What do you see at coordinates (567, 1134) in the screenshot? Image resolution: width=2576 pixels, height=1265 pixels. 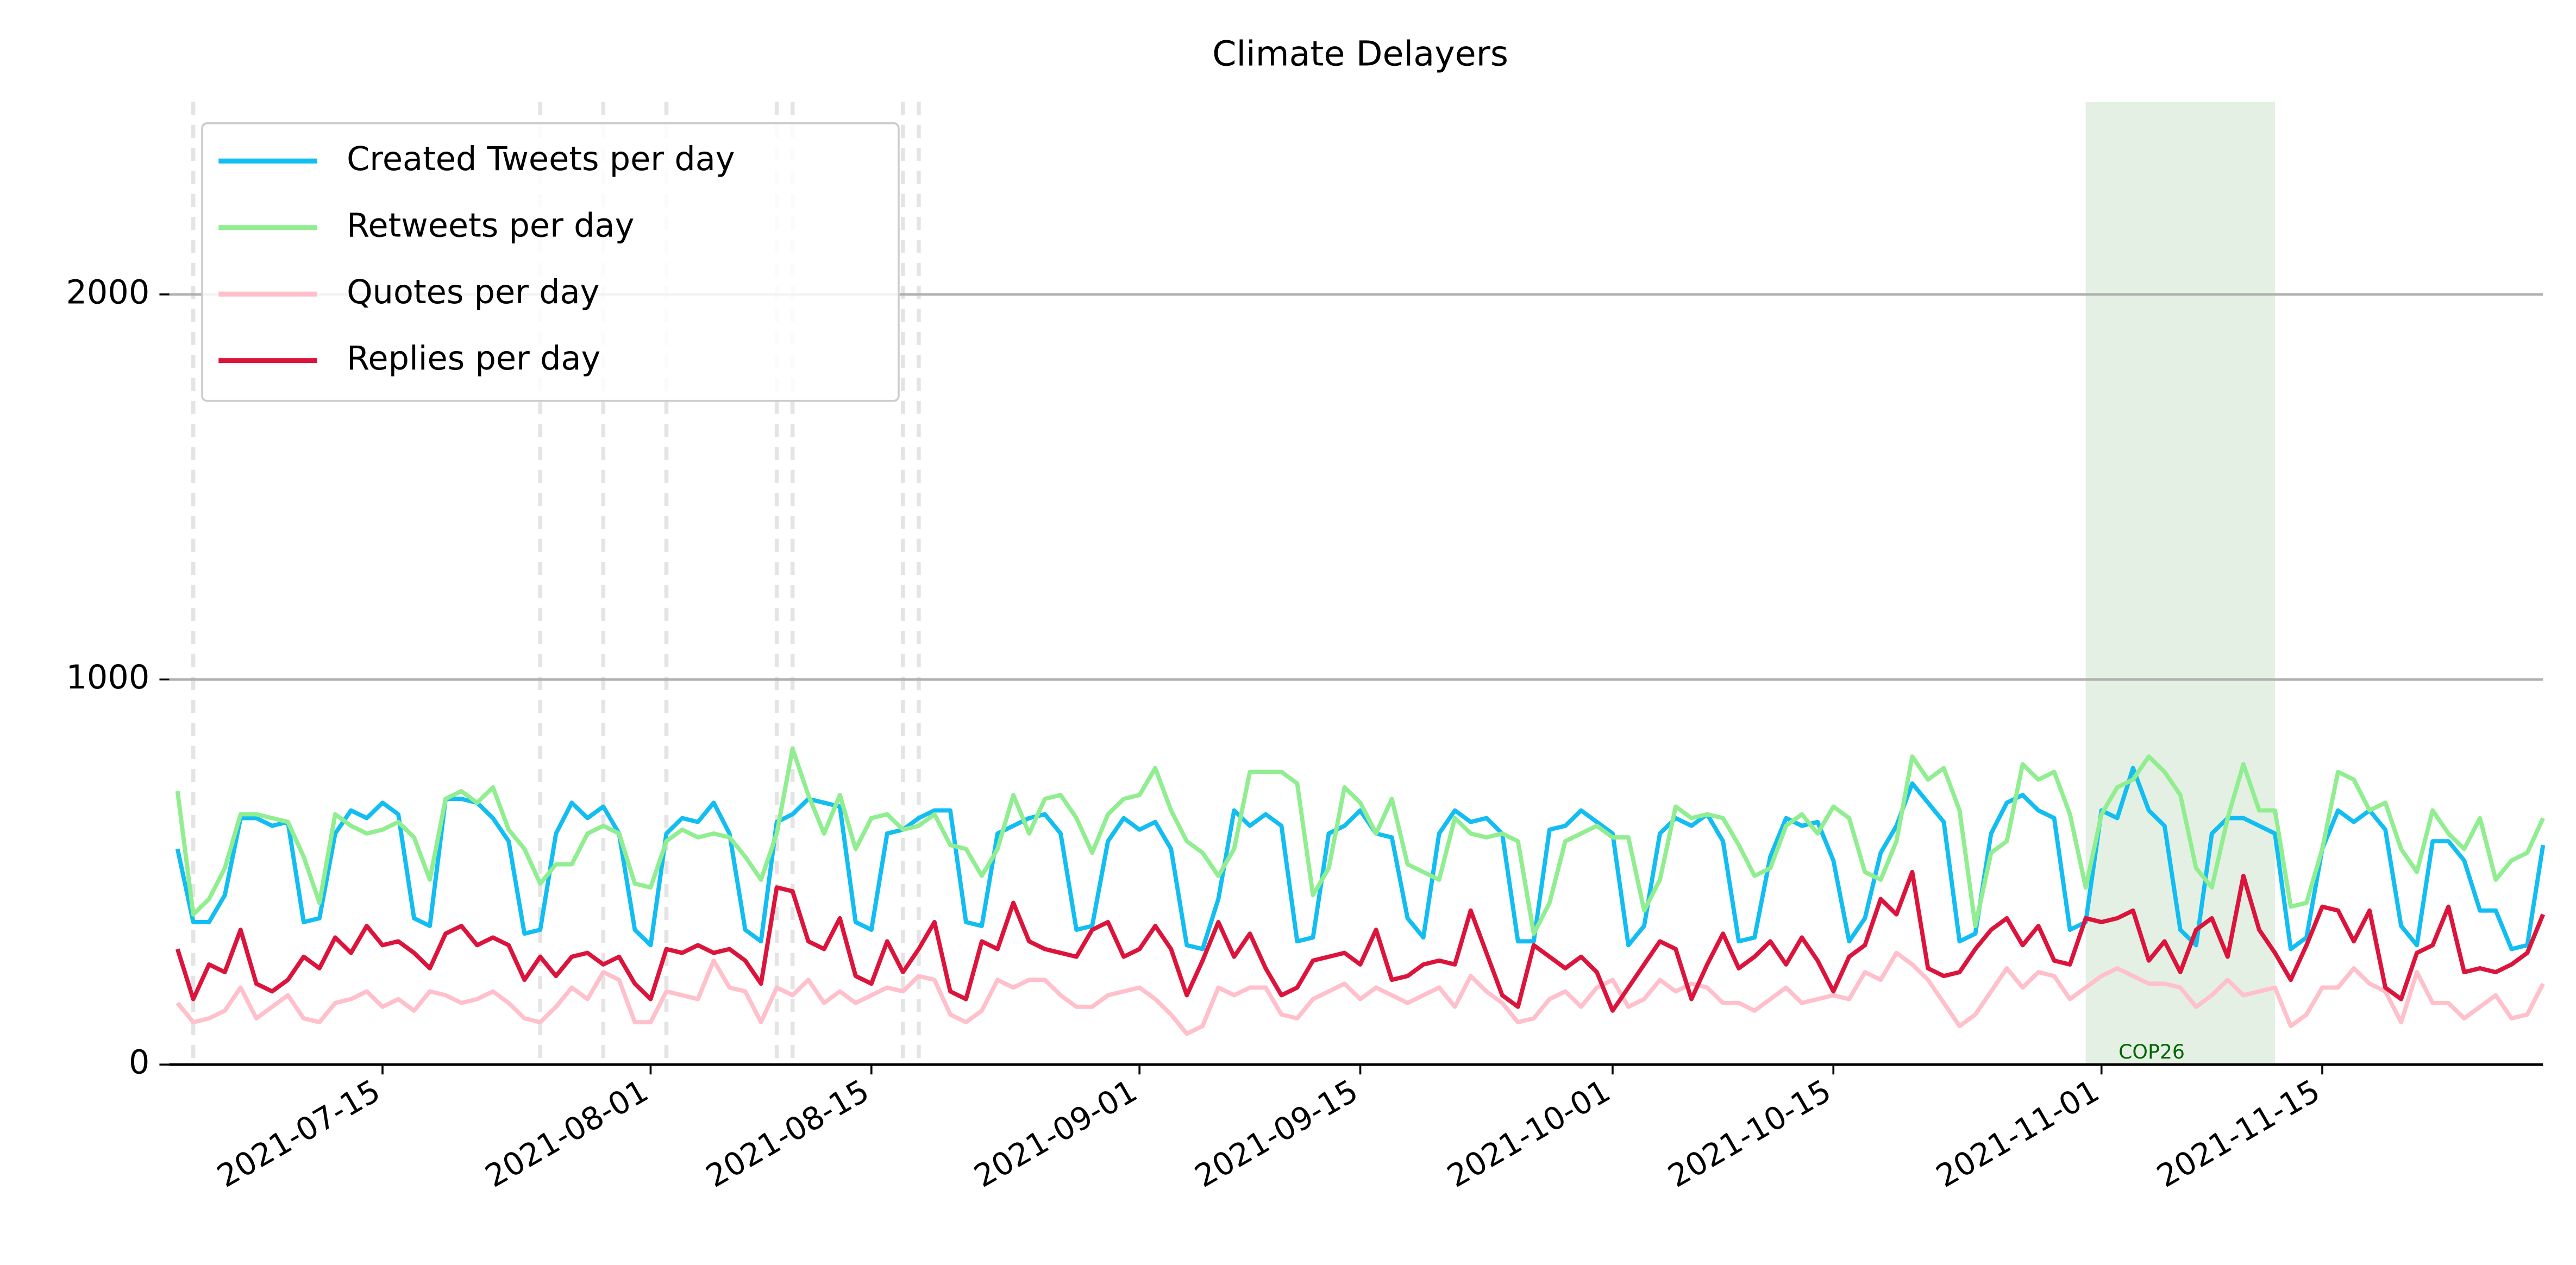 I see `x-tick-label: 2021-08-01` at bounding box center [567, 1134].